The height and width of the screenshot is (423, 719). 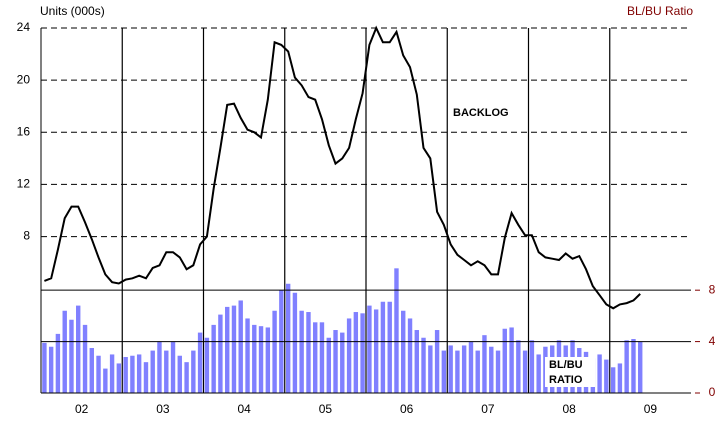 What do you see at coordinates (570, 372) in the screenshot?
I see `annotation-box` at bounding box center [570, 372].